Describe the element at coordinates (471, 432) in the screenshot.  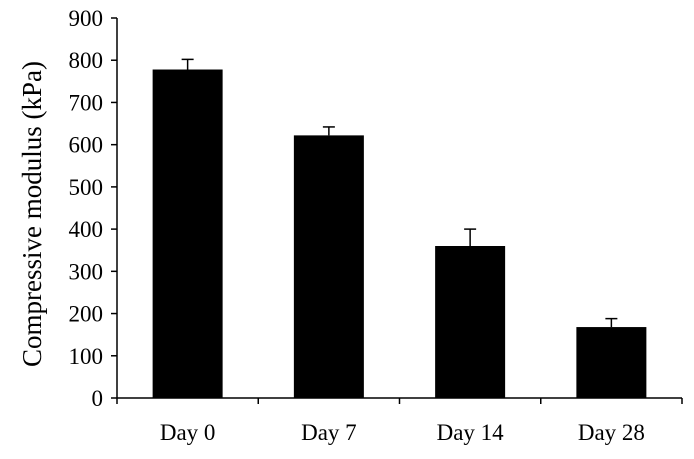
I see `x-tick-label: Day 14` at that location.